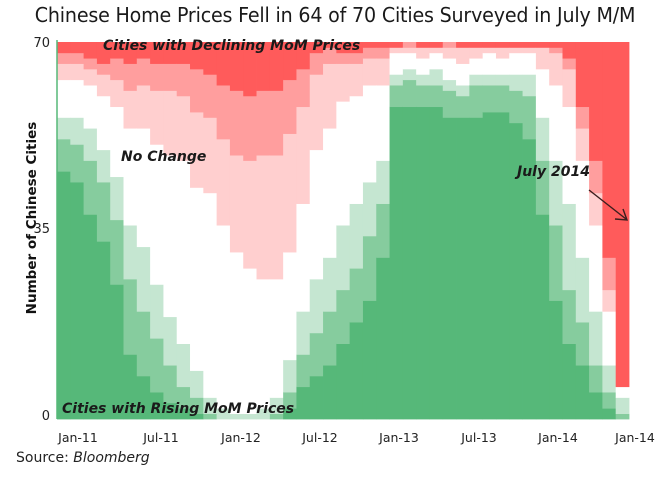  What do you see at coordinates (78, 437) in the screenshot?
I see `x-tick-jan-11: Jan-11` at bounding box center [78, 437].